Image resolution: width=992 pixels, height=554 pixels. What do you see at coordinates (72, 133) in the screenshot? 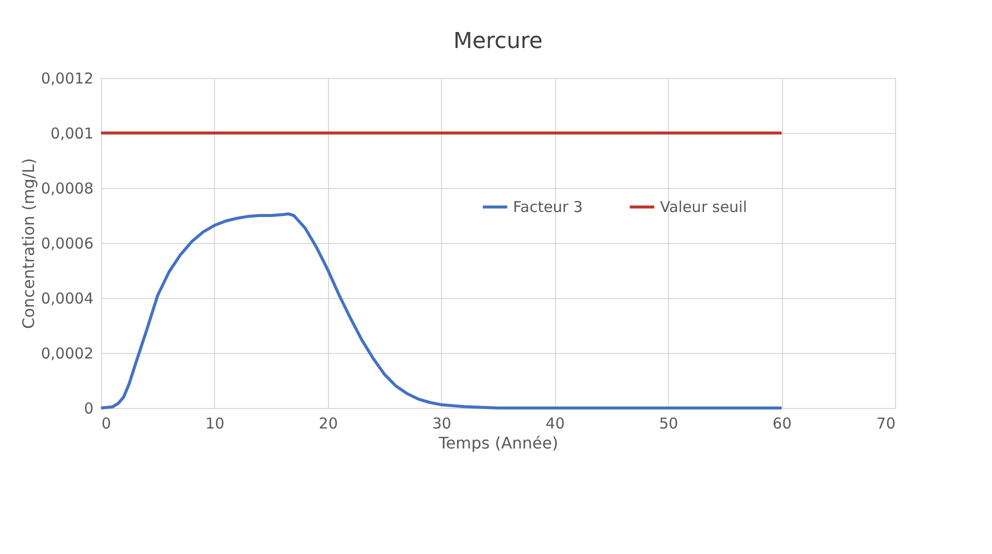
I see `y-tick-label: 0,001` at bounding box center [72, 133].